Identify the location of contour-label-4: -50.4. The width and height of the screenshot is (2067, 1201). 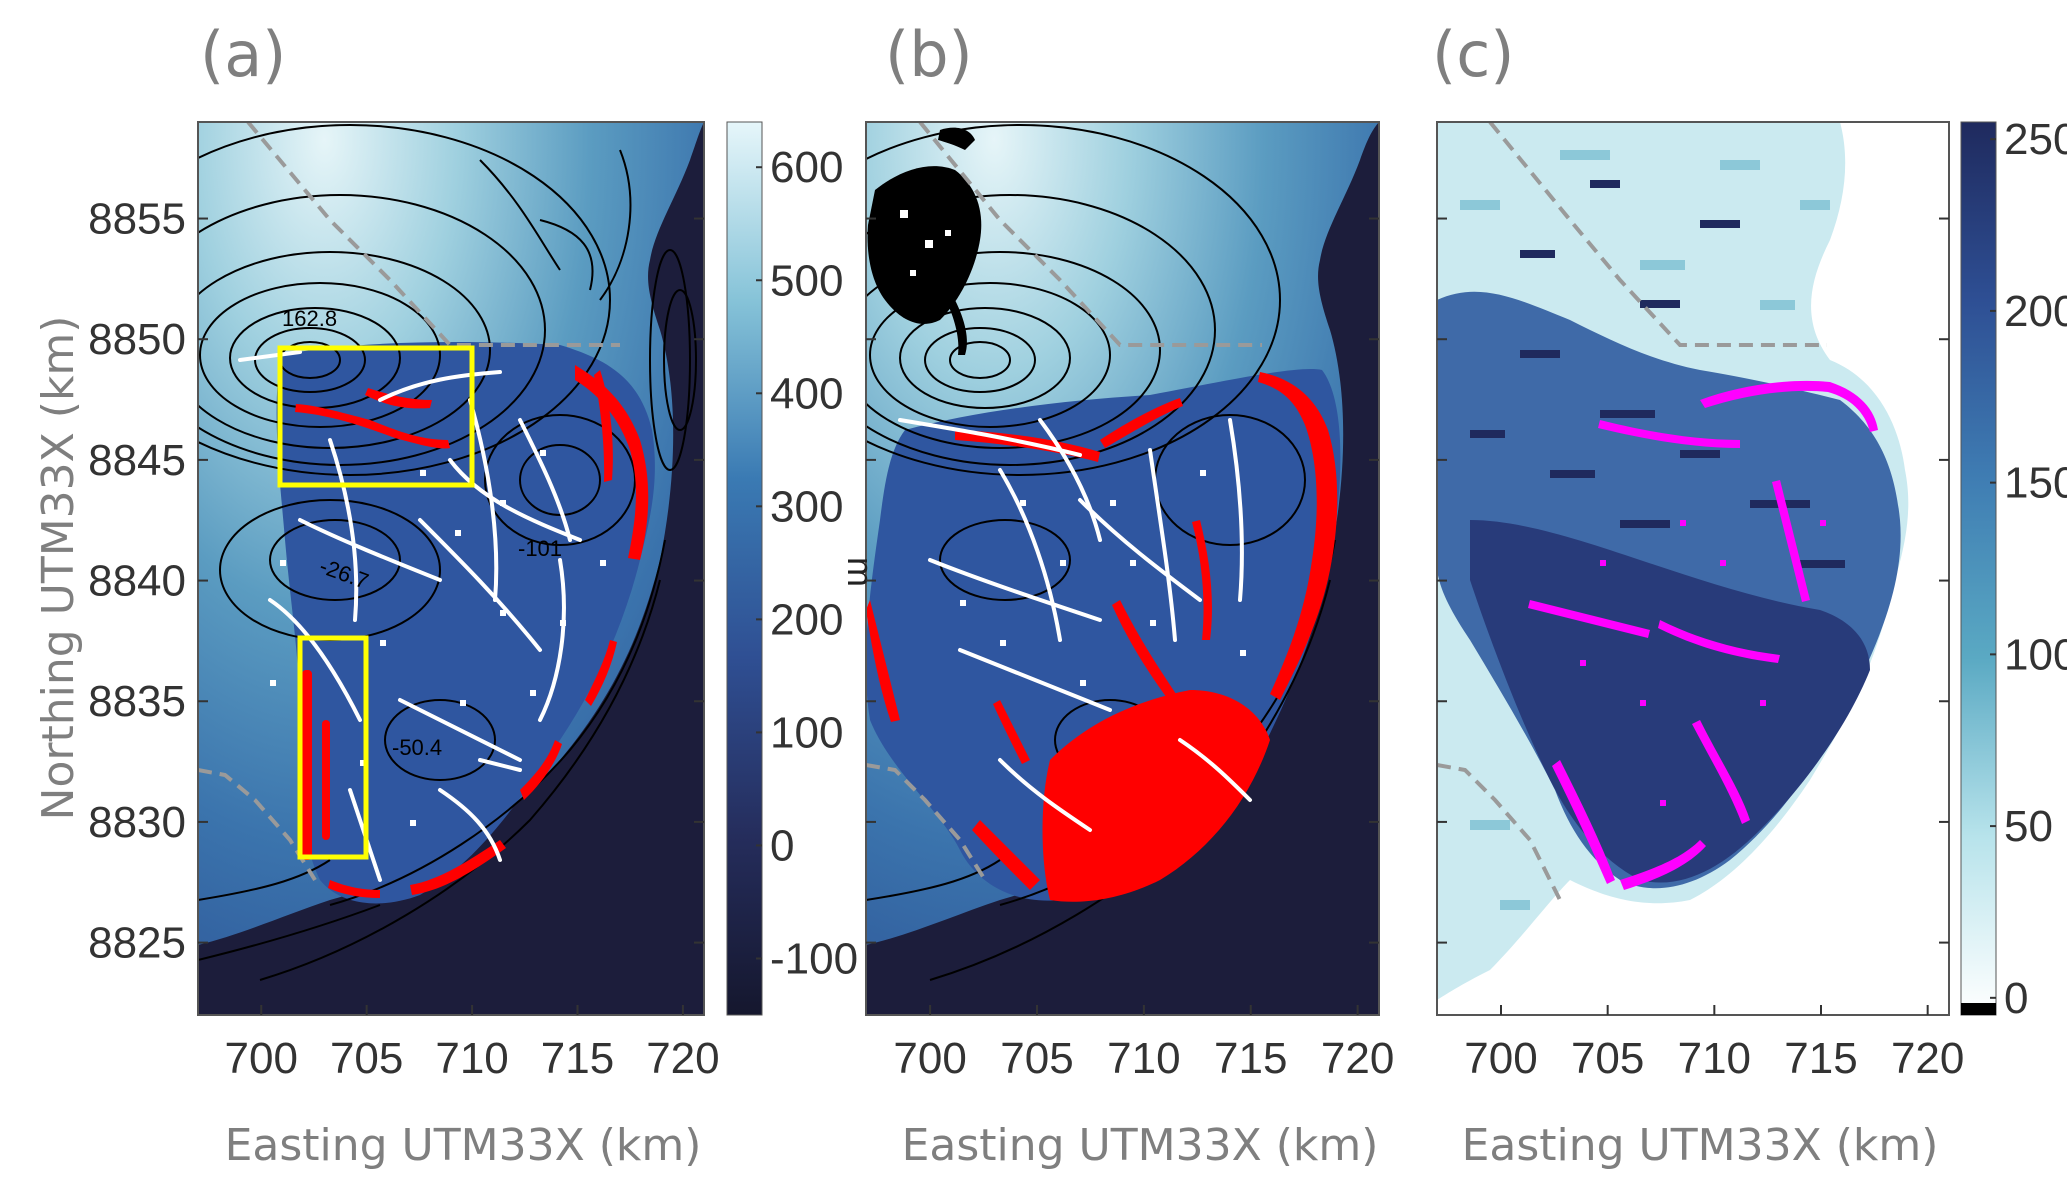
(417, 747).